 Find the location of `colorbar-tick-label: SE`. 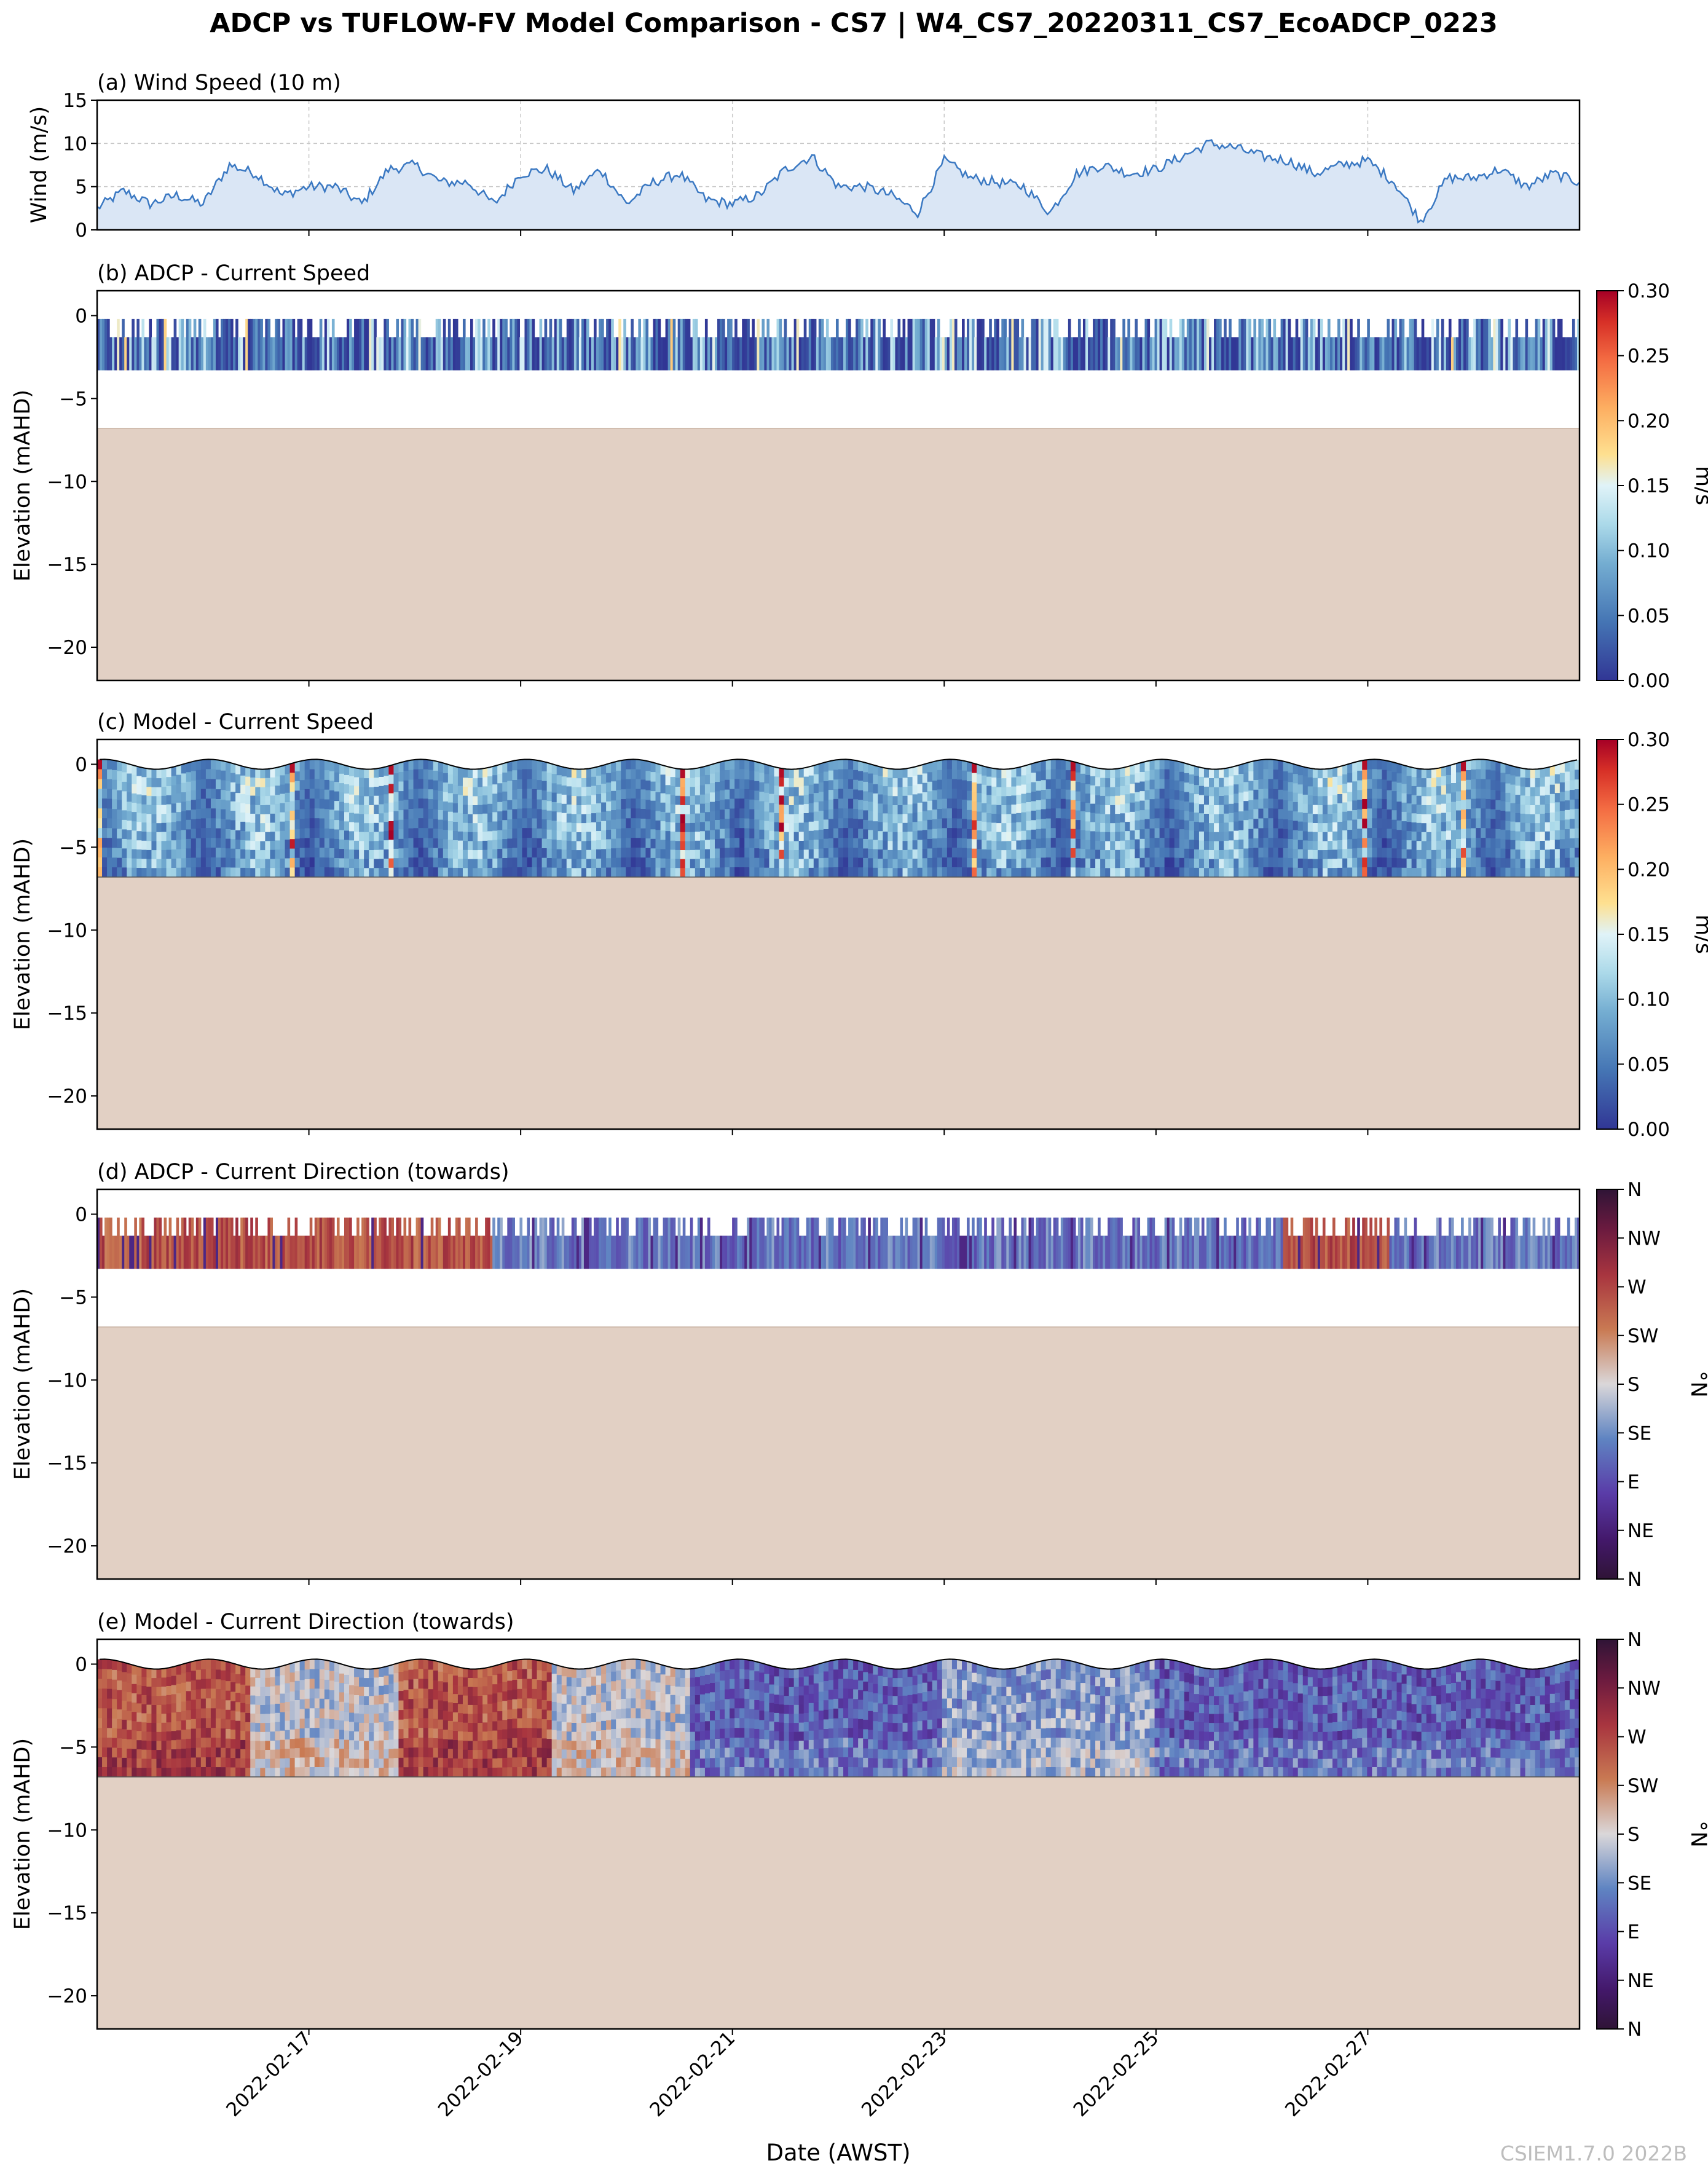

colorbar-tick-label: SE is located at coordinates (1639, 1433).